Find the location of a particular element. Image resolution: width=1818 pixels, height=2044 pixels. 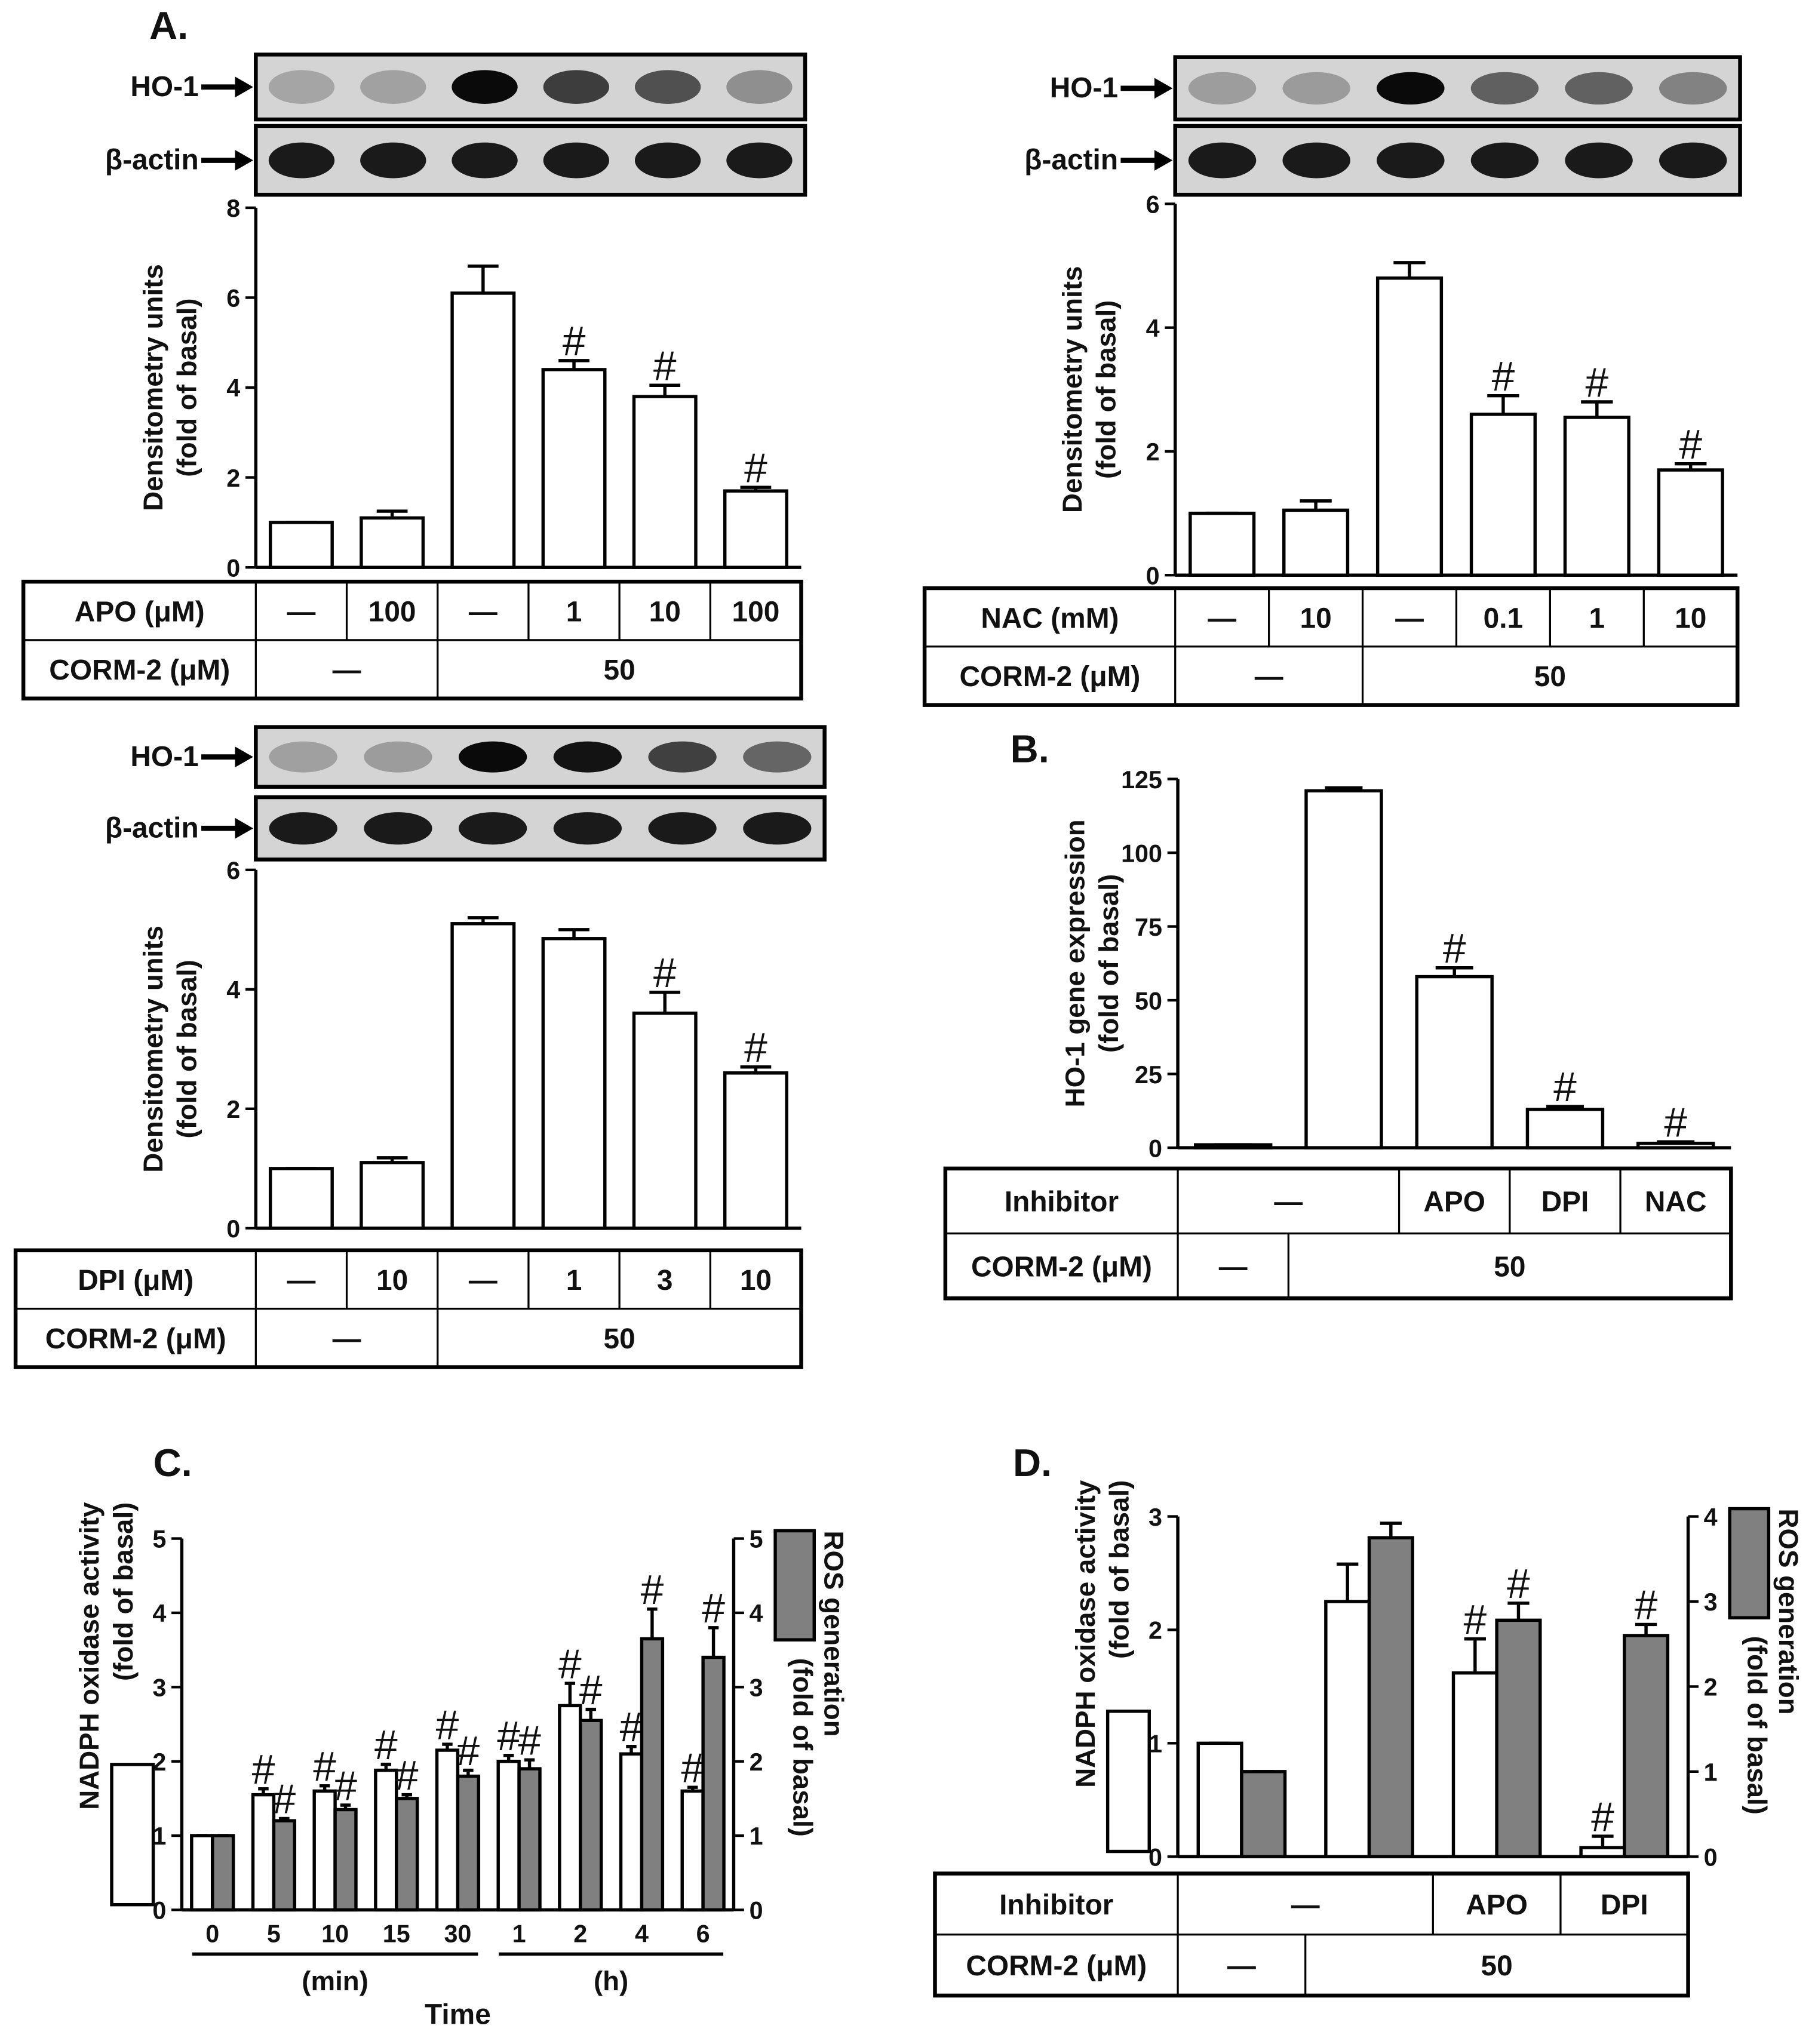

y-tick-label: 100 is located at coordinates (1141, 853).